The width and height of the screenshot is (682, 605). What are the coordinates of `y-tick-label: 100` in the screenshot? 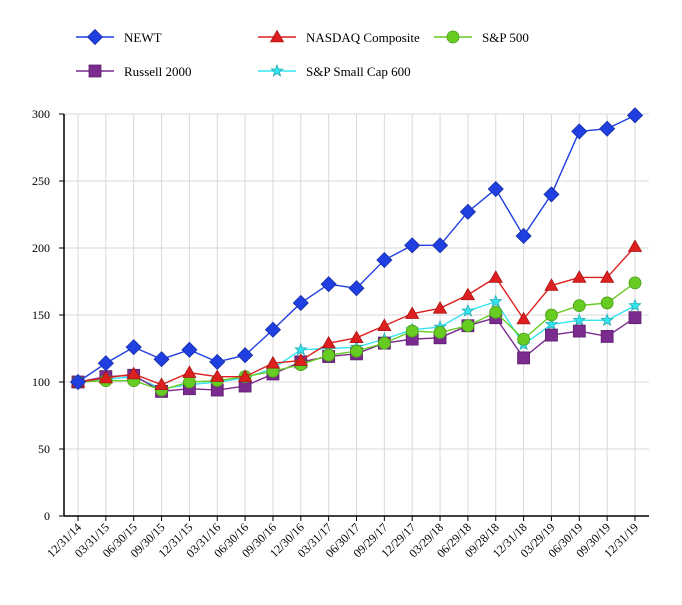 It's located at (41, 382).